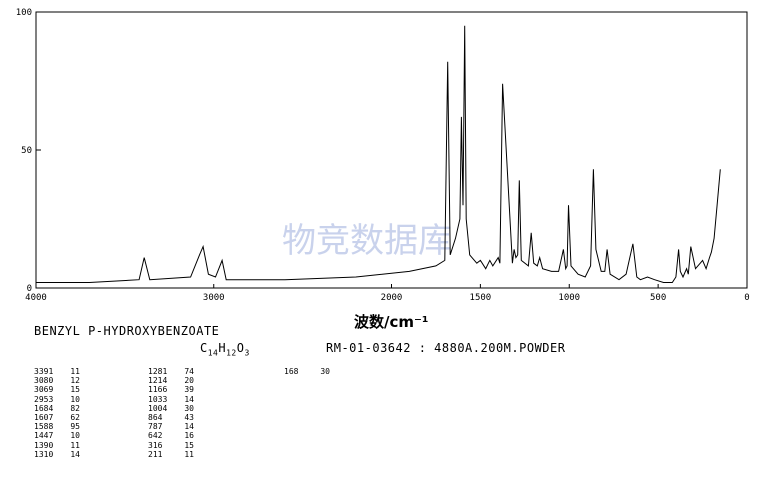  I want to click on peak-wavenumber: 864, so click(155, 417).